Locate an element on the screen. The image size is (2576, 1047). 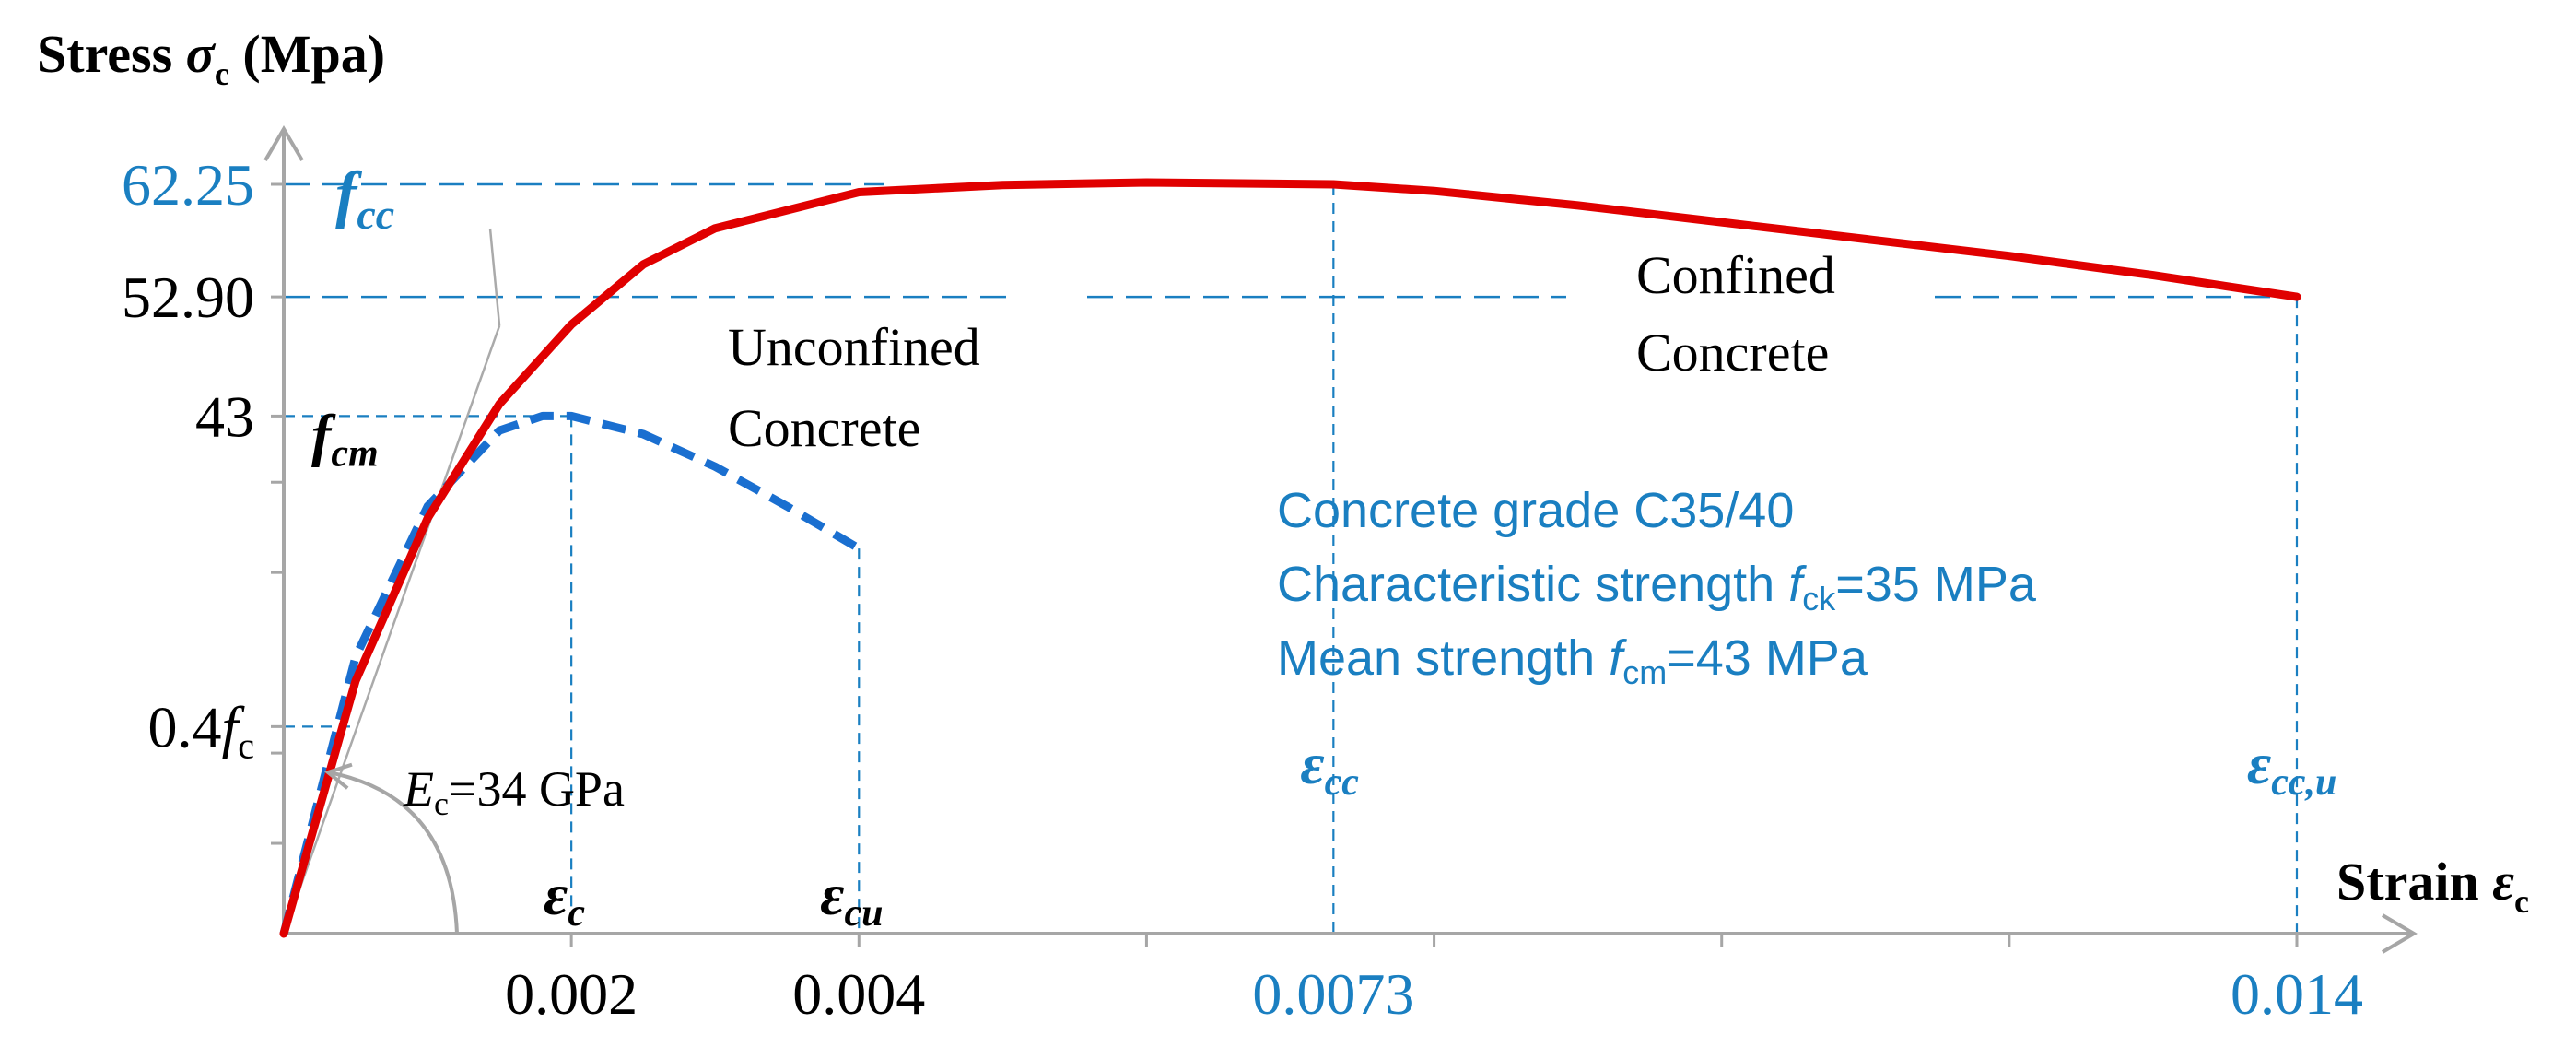
unconfined-label-line1: Unconfined is located at coordinates (854, 347).